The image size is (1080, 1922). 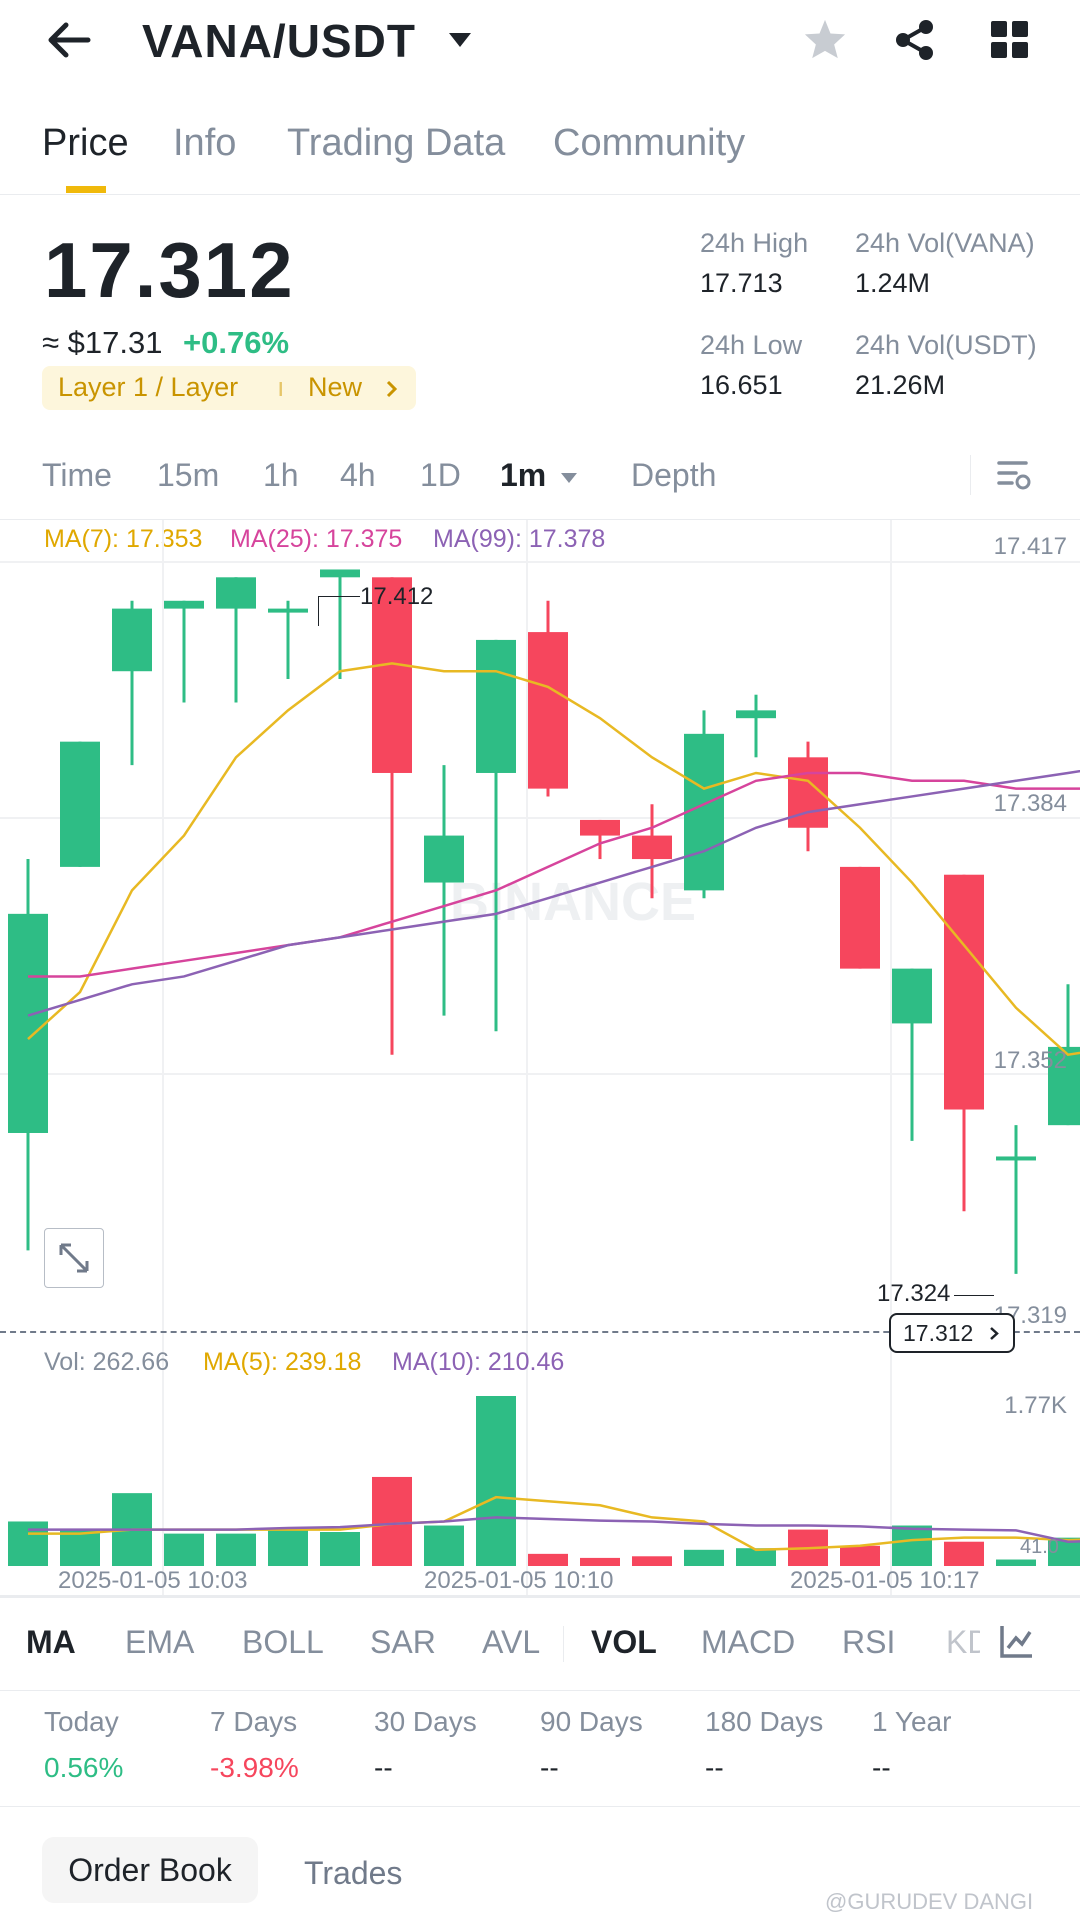 I want to click on perf-label-30d: 30 Days, so click(x=425, y=1721).